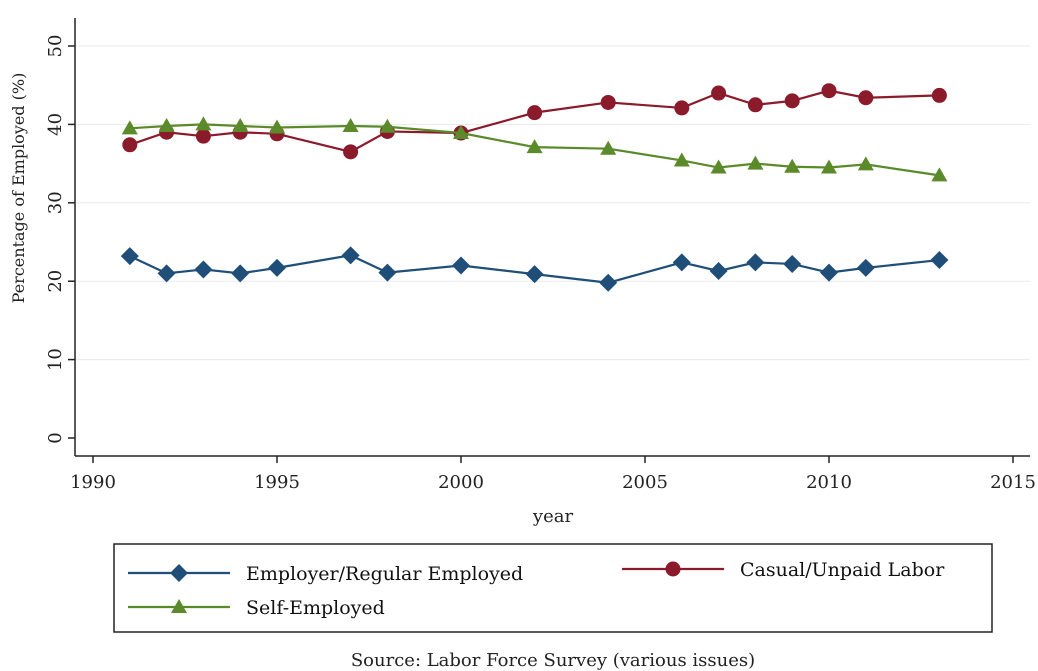  What do you see at coordinates (60, 239) in the screenshot?
I see `y-ticks: 0 10 20 30 40 50` at bounding box center [60, 239].